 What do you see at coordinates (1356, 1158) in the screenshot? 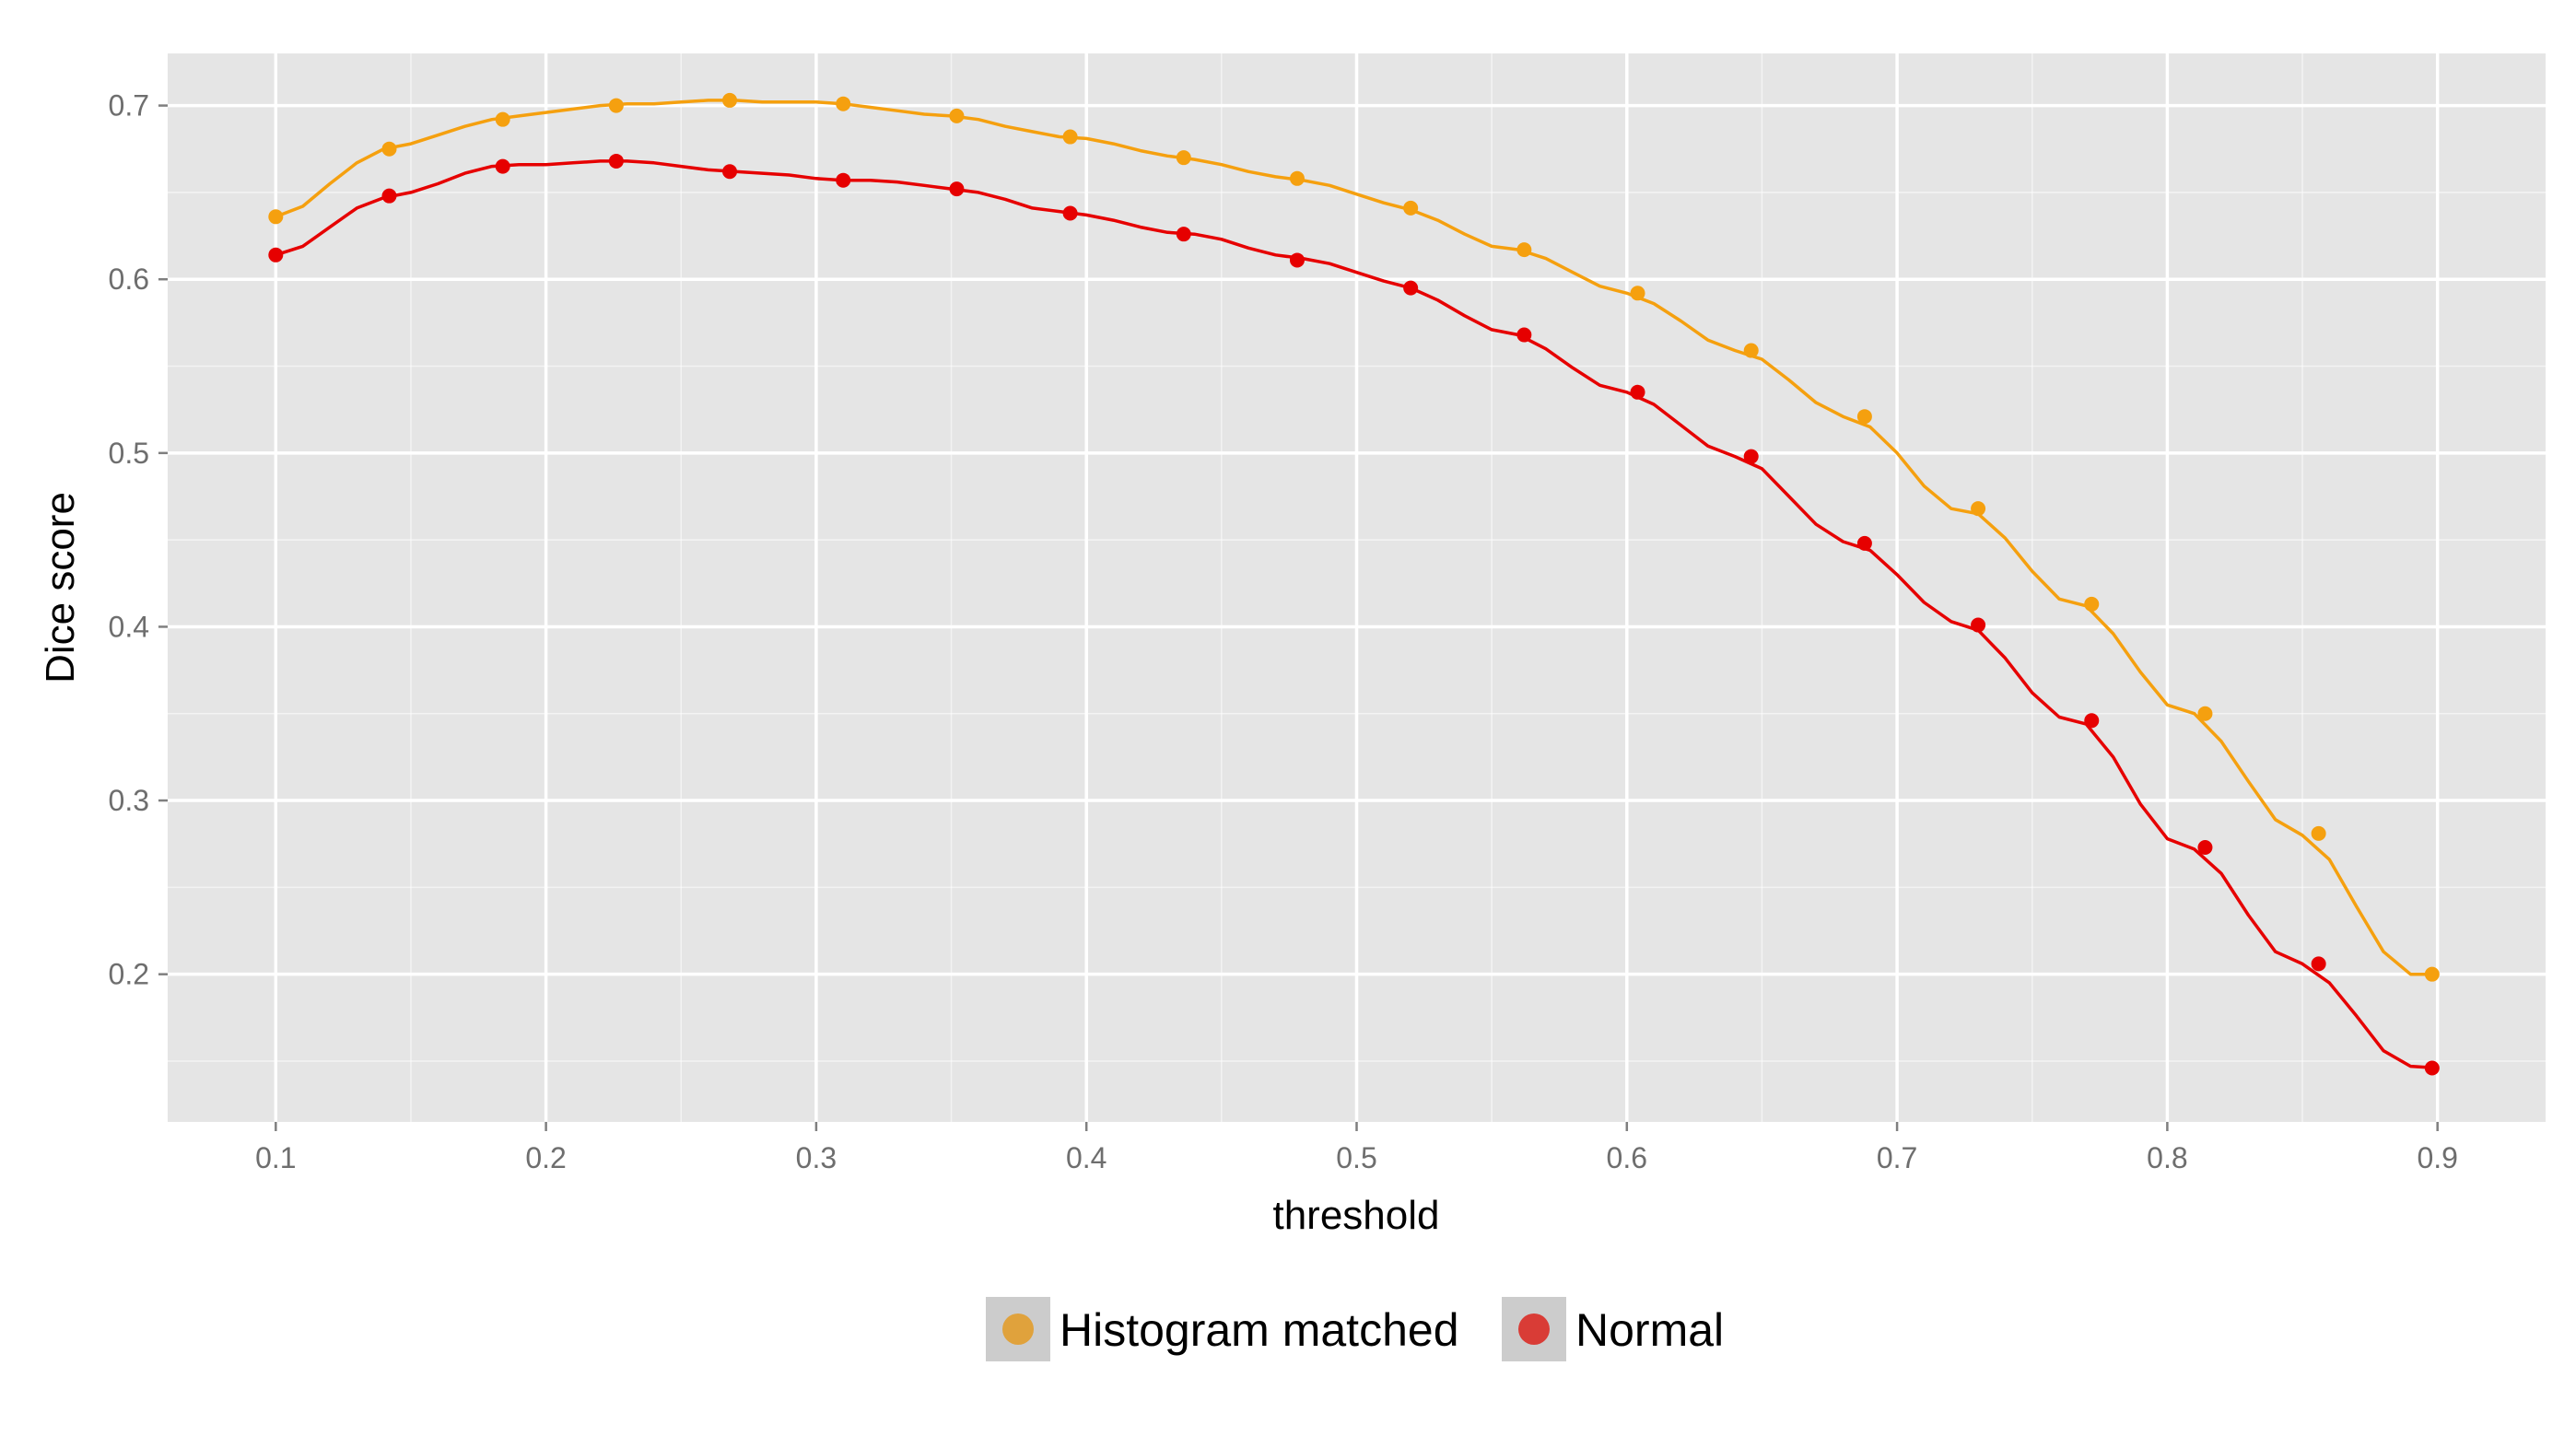
I see `x-tick-label: 0.5` at bounding box center [1356, 1158].